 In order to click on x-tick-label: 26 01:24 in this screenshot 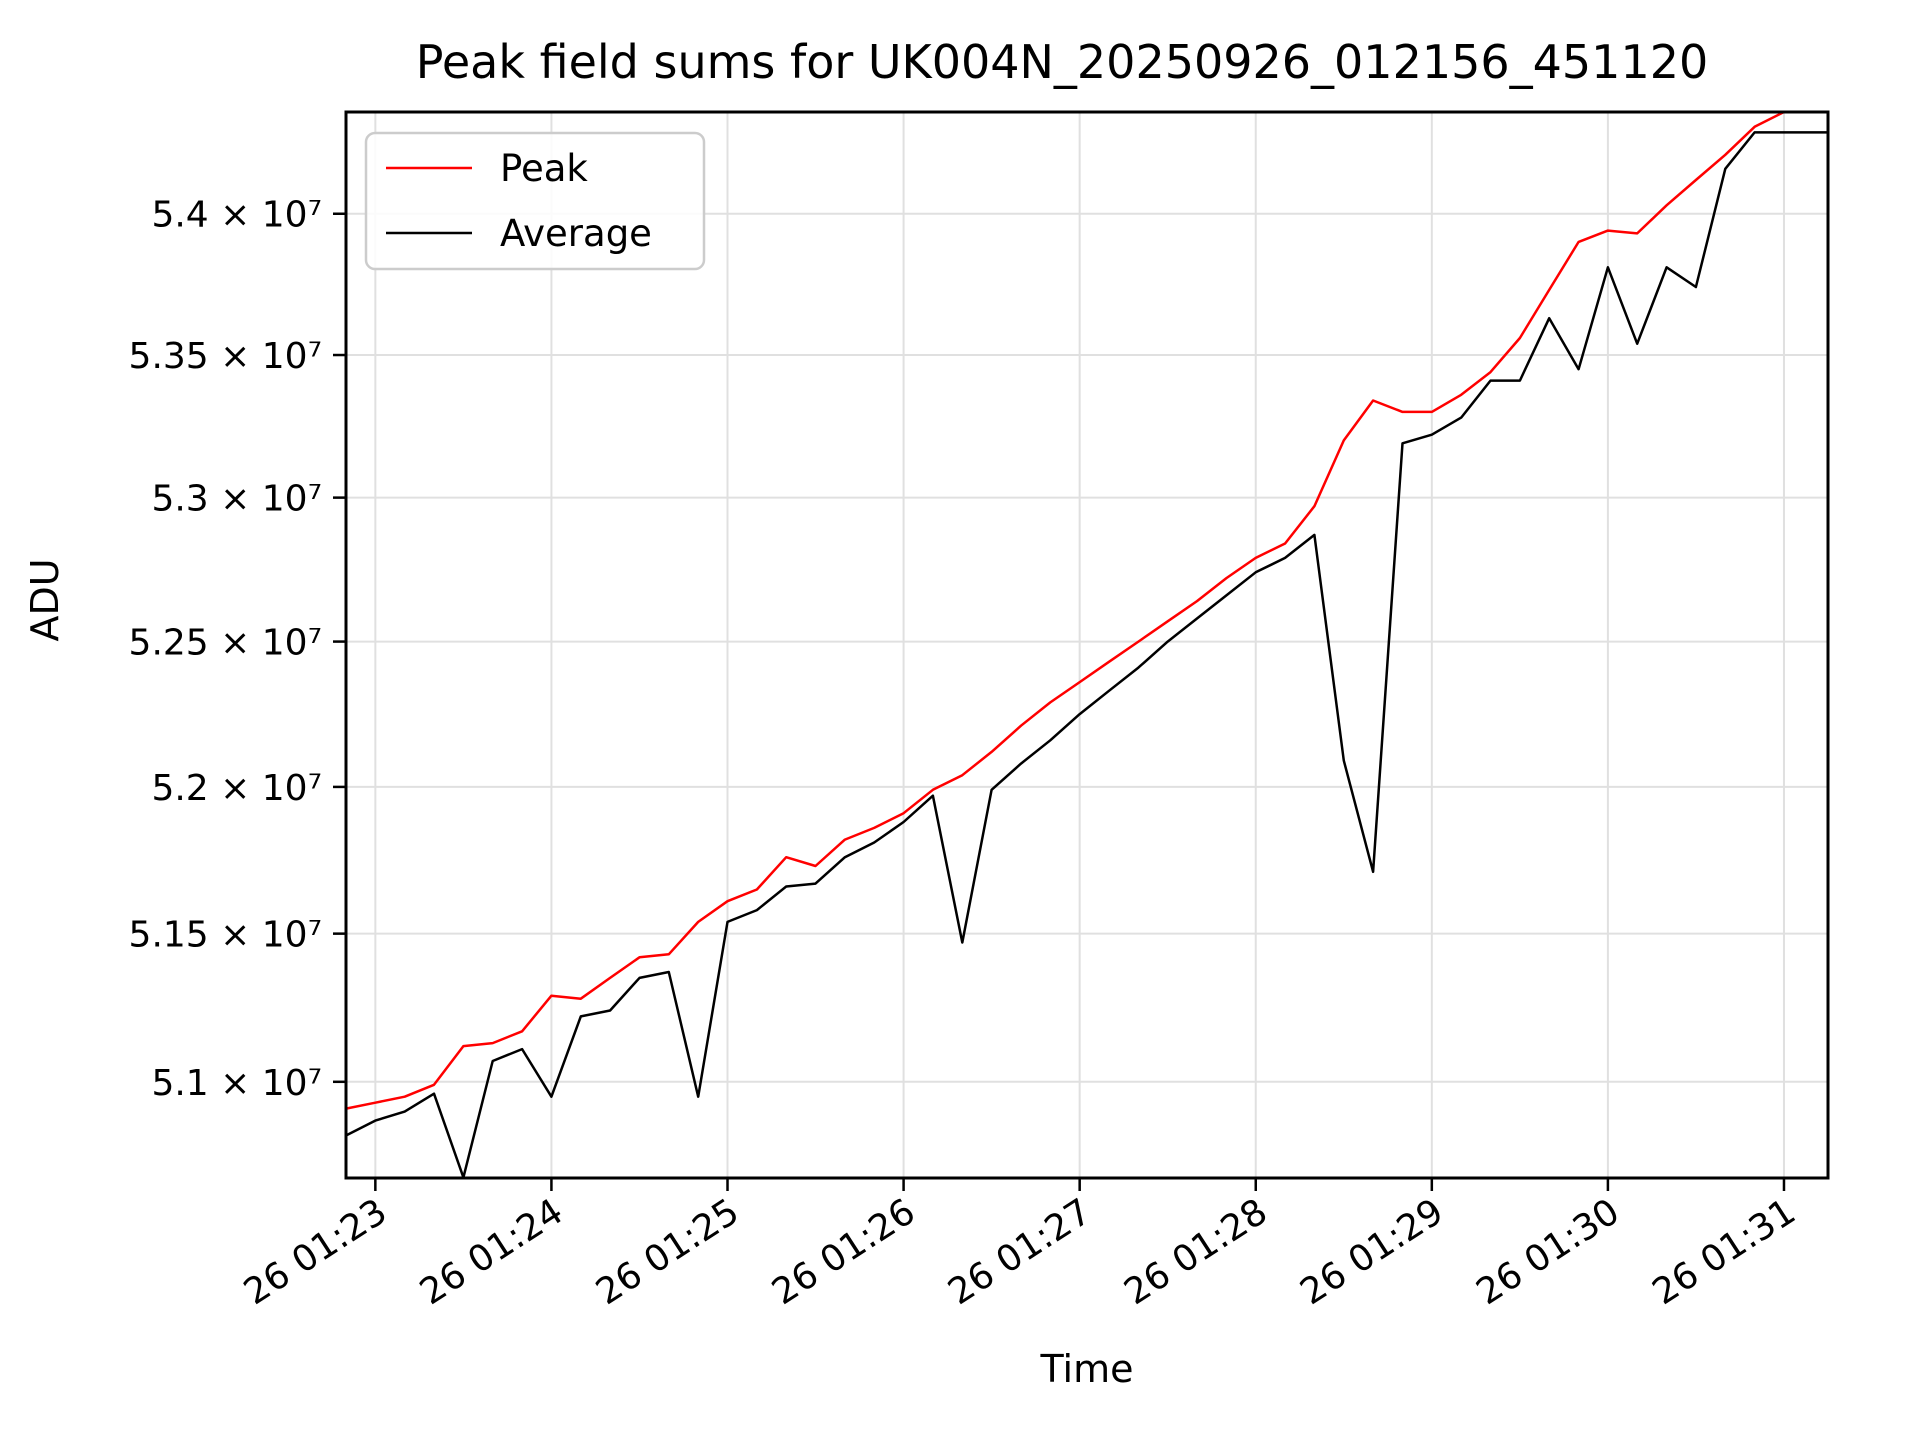, I will do `click(491, 1252)`.